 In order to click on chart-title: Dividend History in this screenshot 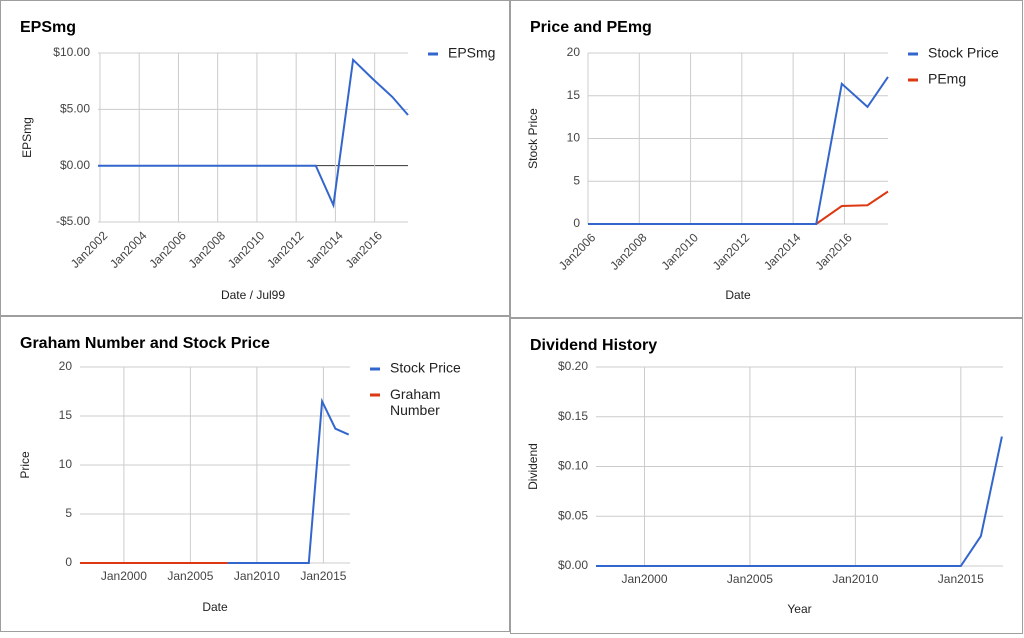, I will do `click(593, 345)`.